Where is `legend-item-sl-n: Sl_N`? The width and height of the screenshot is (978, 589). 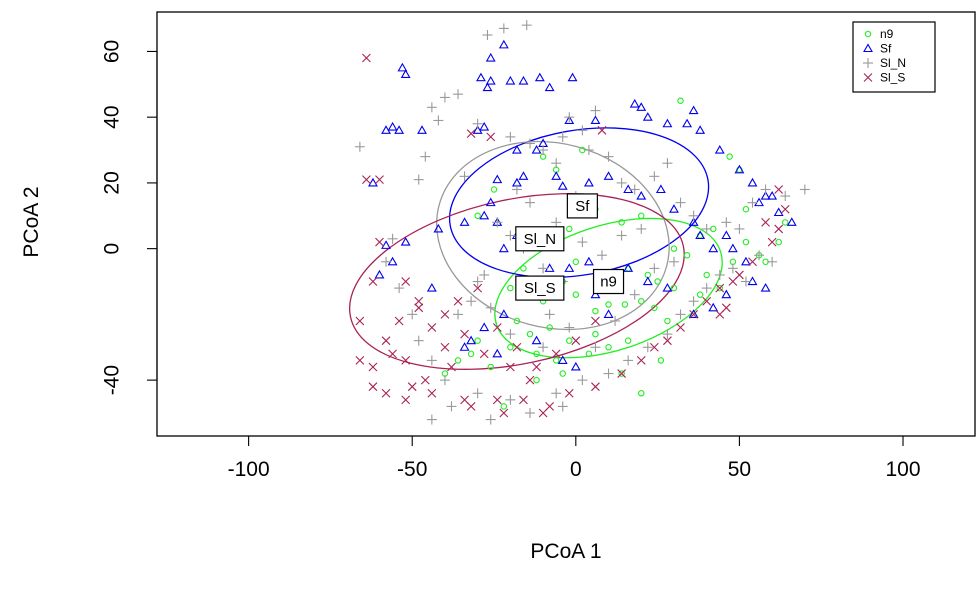
legend-item-sl-n: Sl_N is located at coordinates (884, 63).